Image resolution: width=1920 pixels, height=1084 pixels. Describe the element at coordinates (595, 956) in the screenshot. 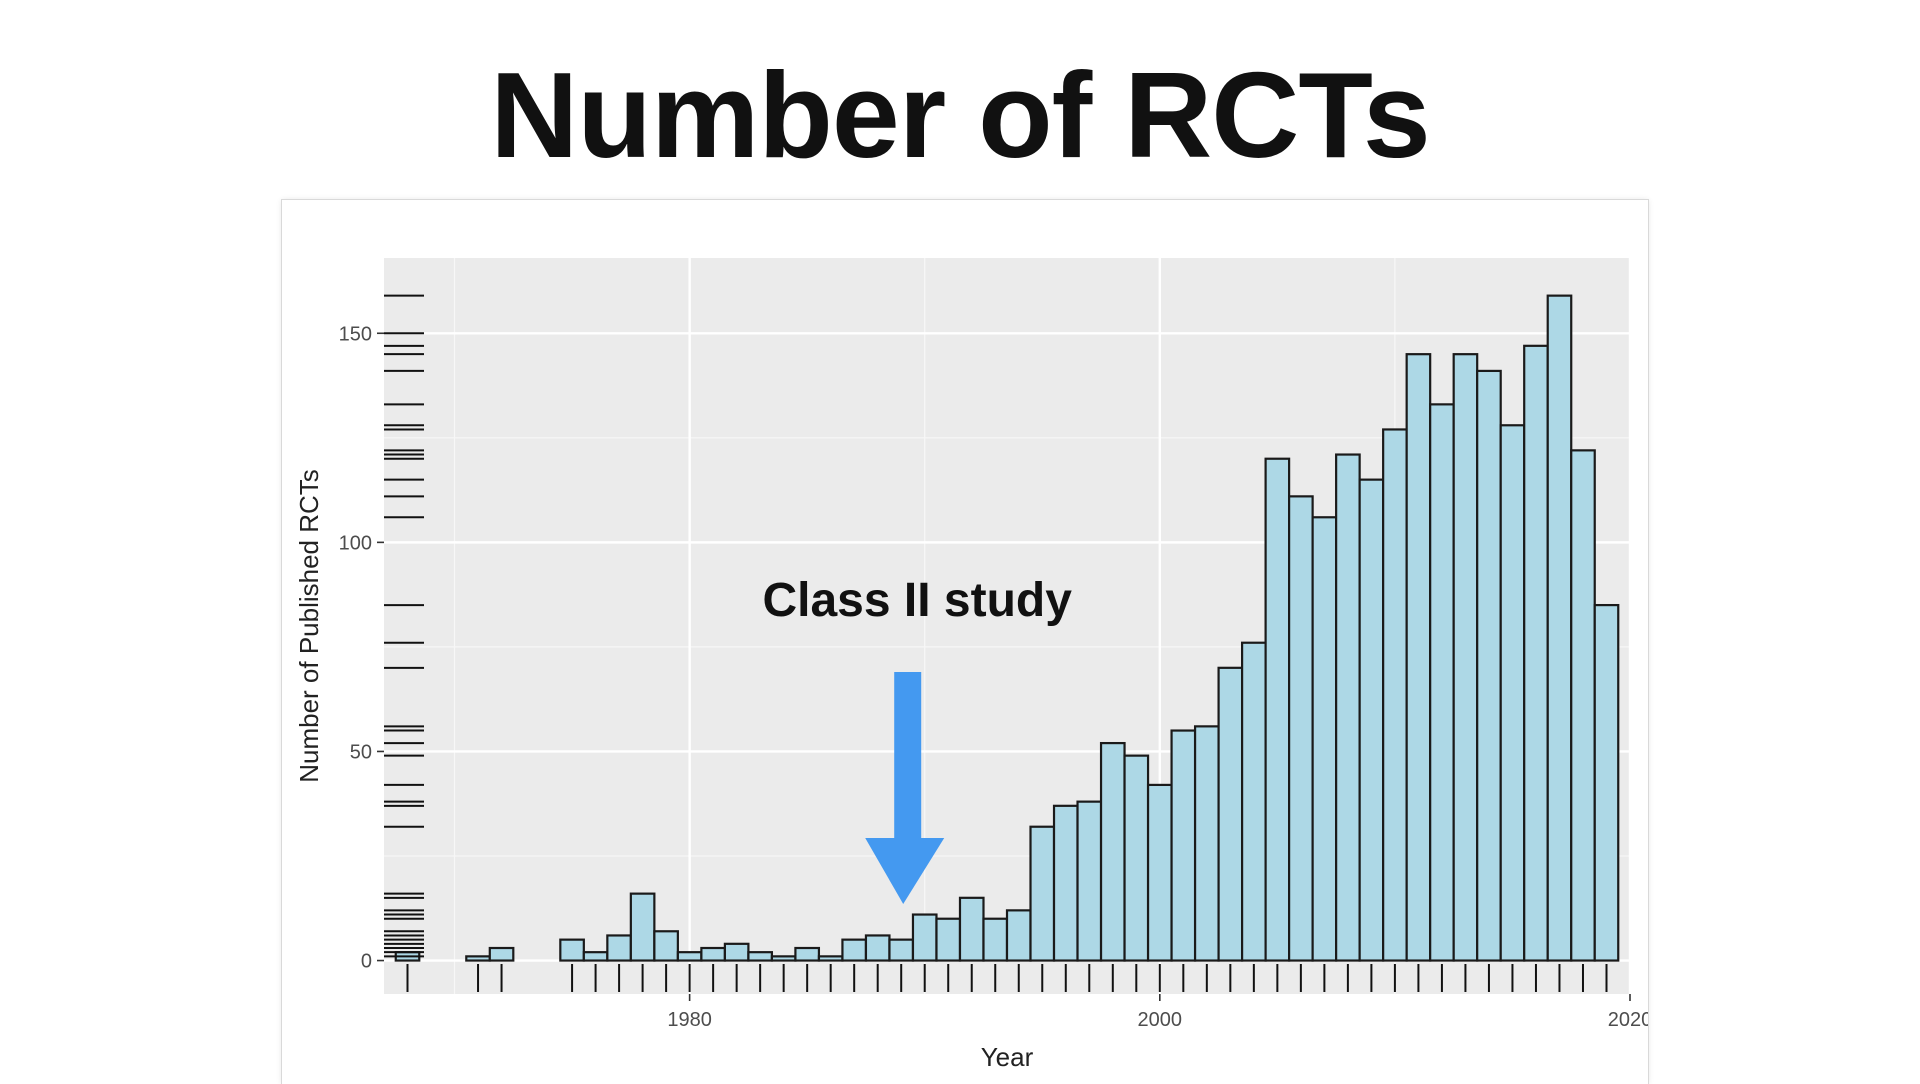

I see `bar-1976` at that location.